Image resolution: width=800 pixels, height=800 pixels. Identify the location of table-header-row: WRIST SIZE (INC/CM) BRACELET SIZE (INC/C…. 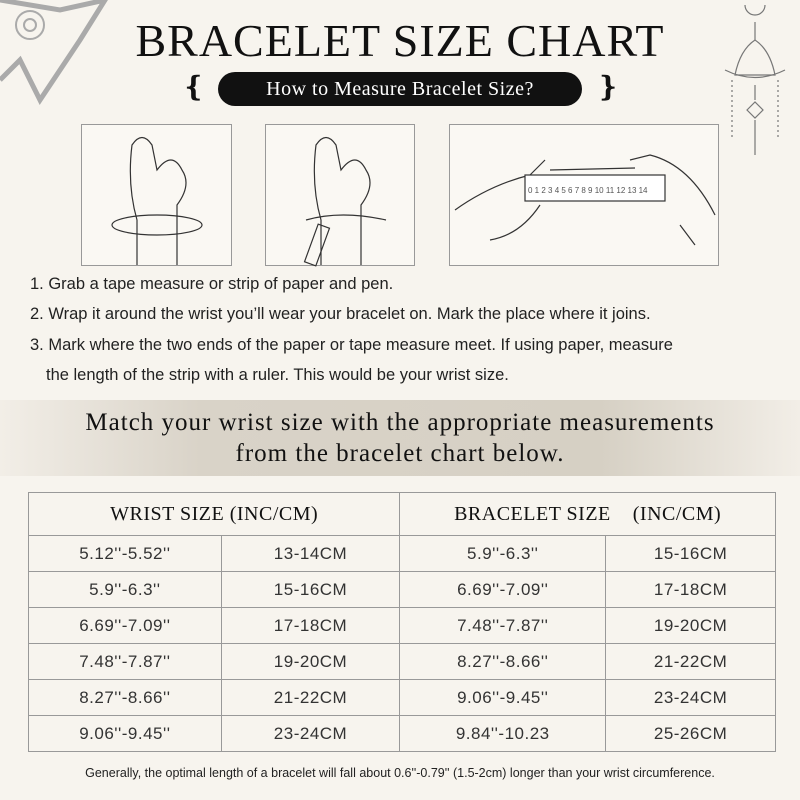
(401, 514).